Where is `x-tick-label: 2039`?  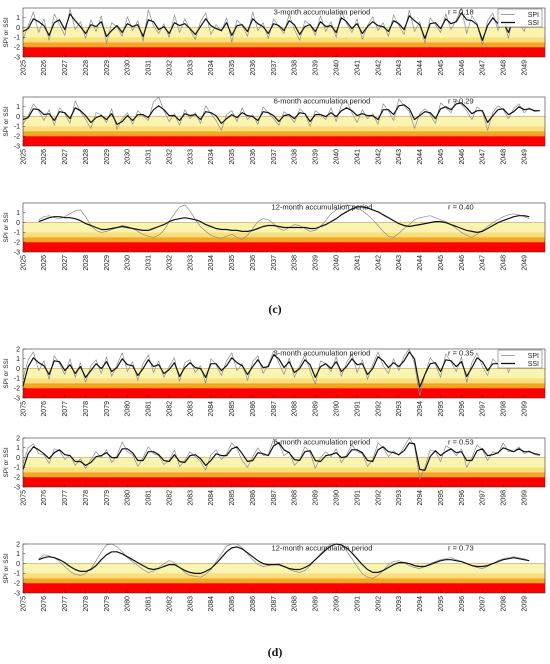
x-tick-label: 2039 is located at coordinates (316, 263).